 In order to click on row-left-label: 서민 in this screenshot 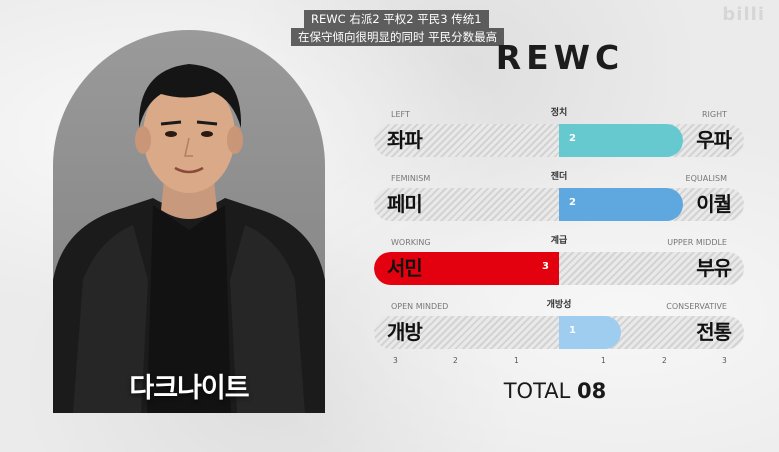, I will do `click(405, 268)`.